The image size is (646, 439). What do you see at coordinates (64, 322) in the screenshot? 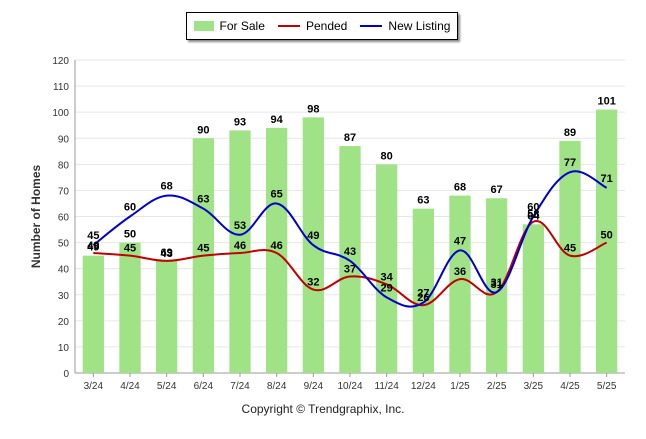
I see `y-tick-label: 20` at bounding box center [64, 322].